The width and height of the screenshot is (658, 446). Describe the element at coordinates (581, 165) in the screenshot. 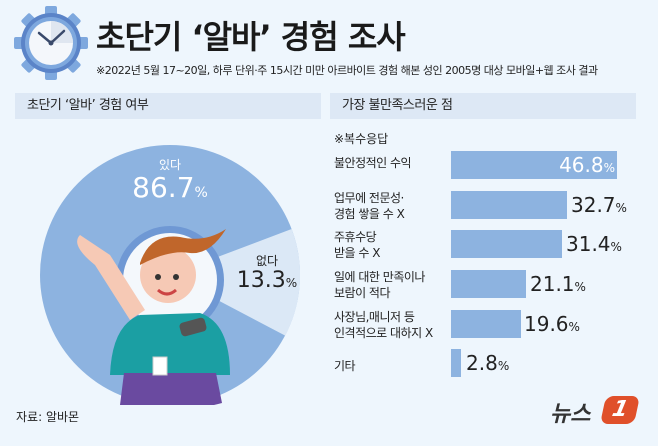

I see `bar-value-0-number: 46.8` at that location.